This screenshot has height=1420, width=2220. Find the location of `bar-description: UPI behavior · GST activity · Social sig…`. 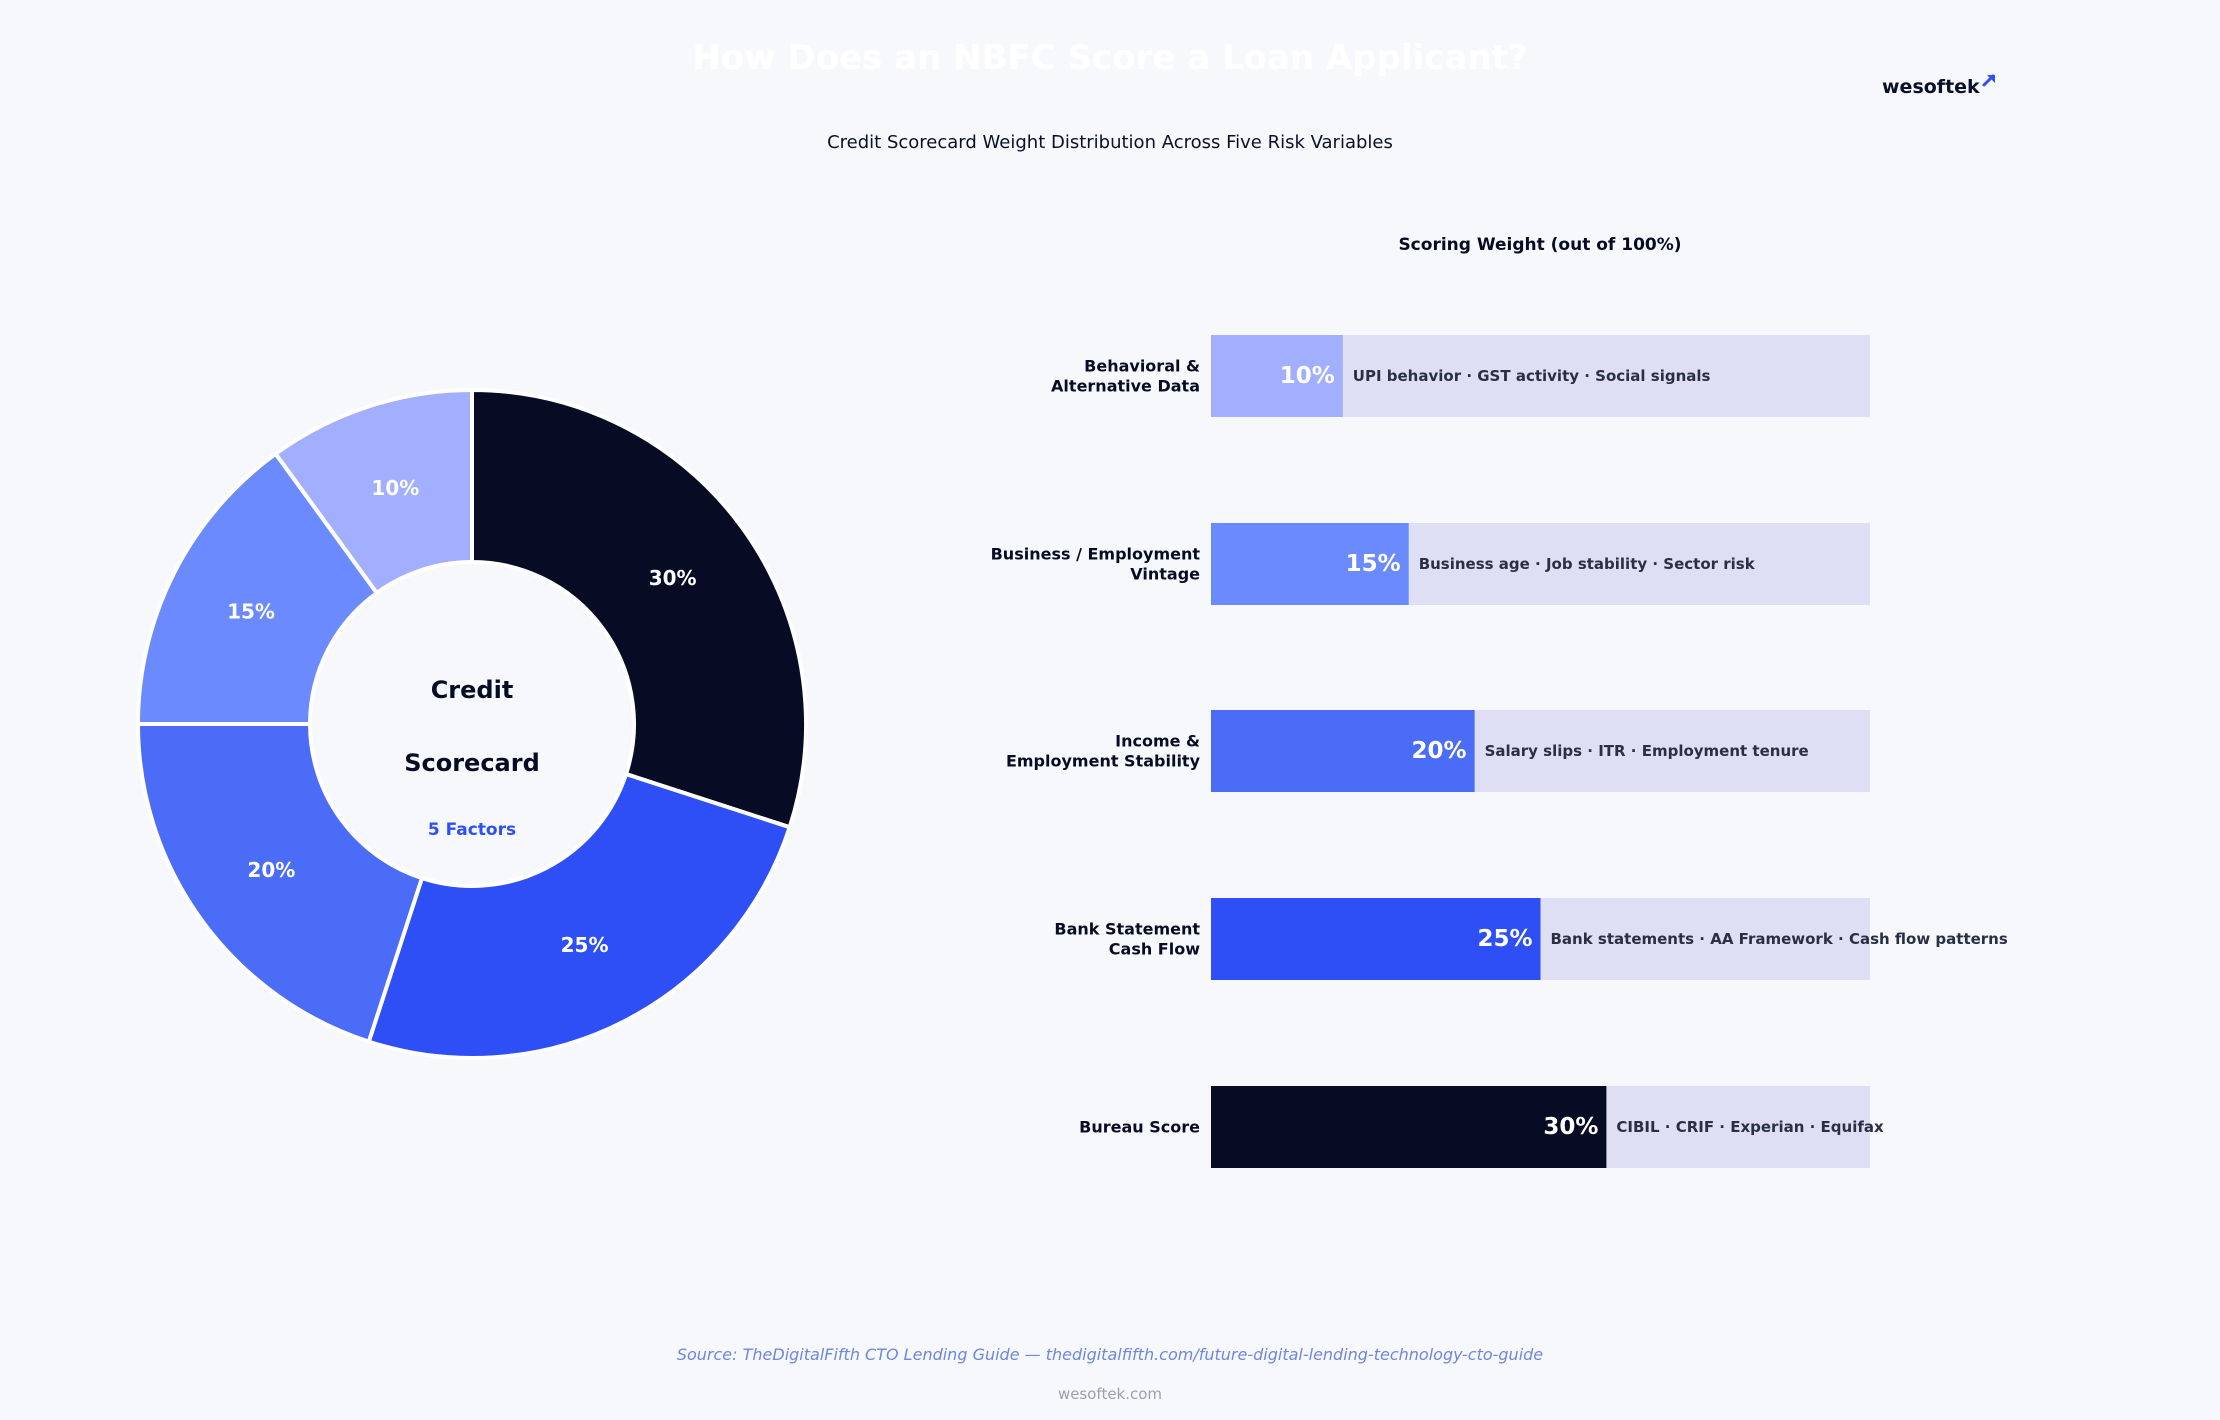

bar-description: UPI behavior · GST activity · Social sig… is located at coordinates (1532, 376).